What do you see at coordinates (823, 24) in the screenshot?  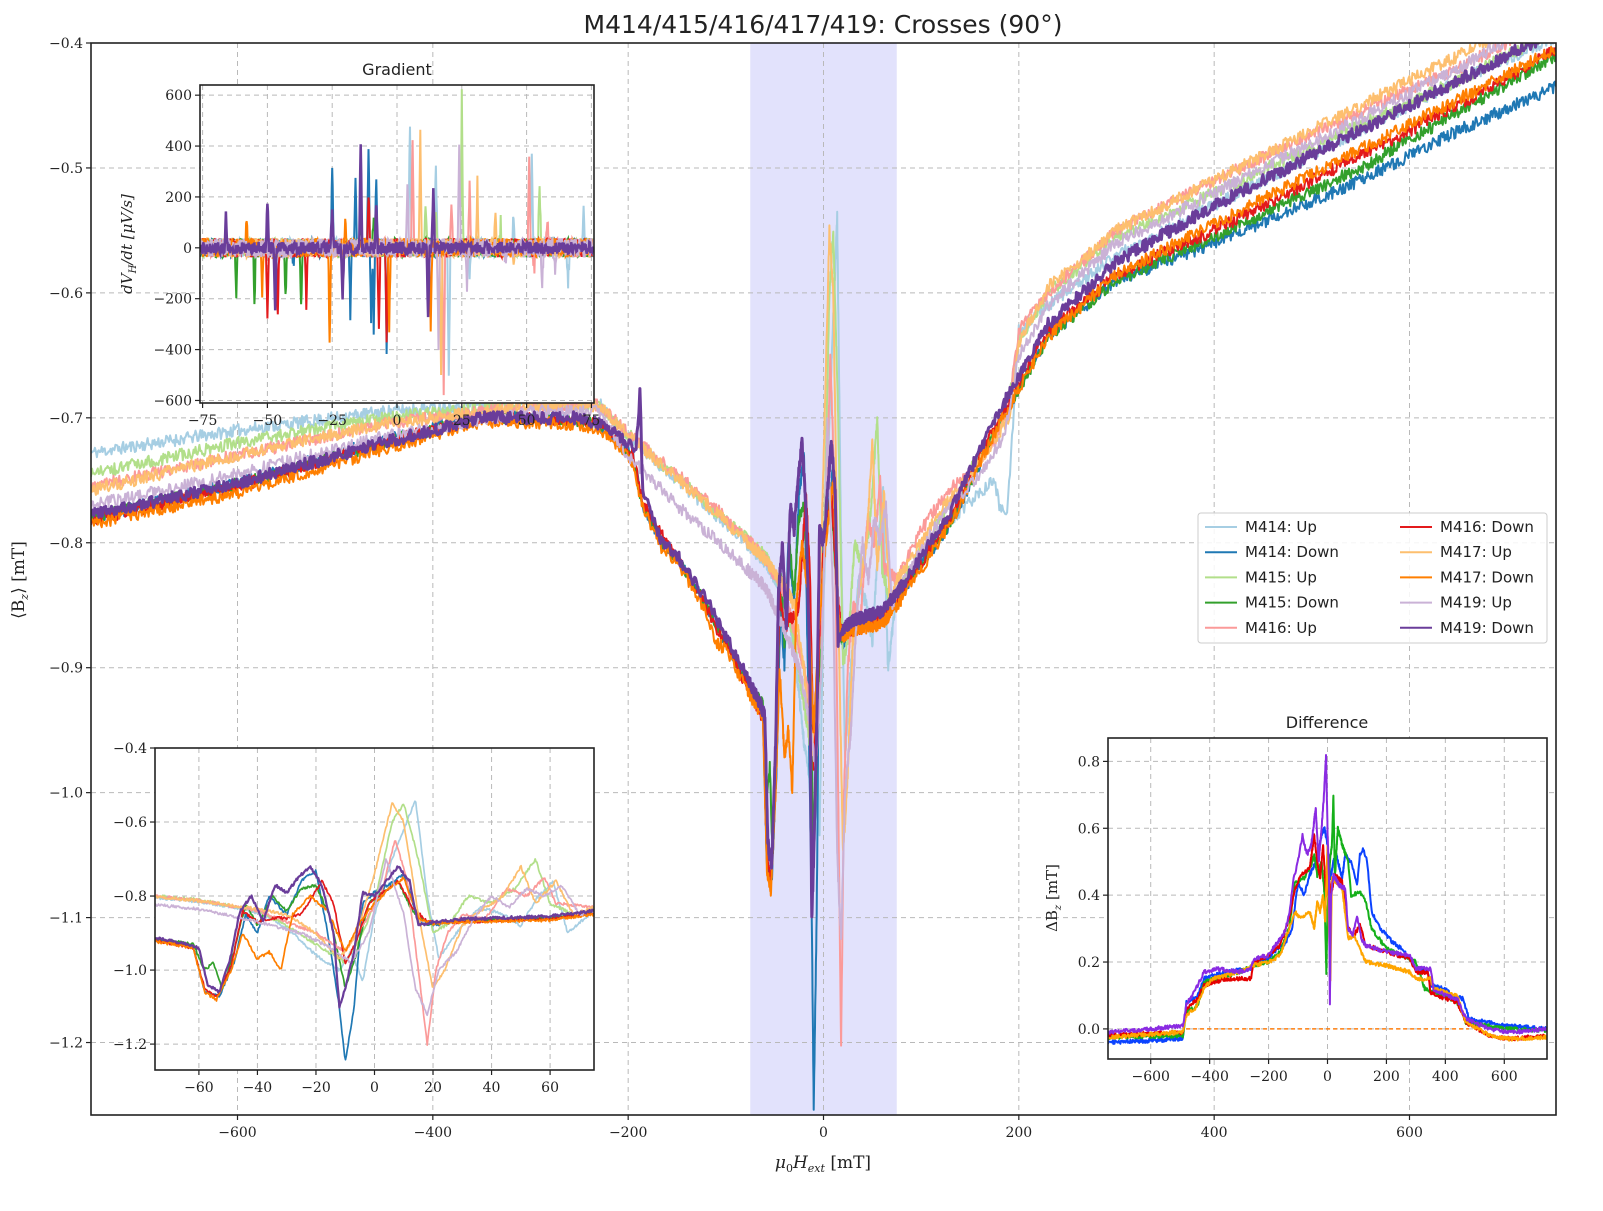 I see `chart-title: M414/415/416/417/419: Crosses (90°)` at bounding box center [823, 24].